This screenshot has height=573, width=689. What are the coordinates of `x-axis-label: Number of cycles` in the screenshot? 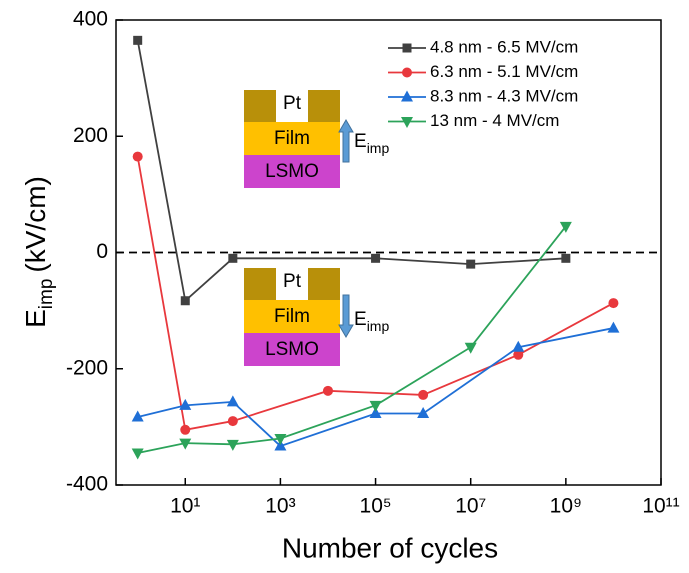 It's located at (390, 547).